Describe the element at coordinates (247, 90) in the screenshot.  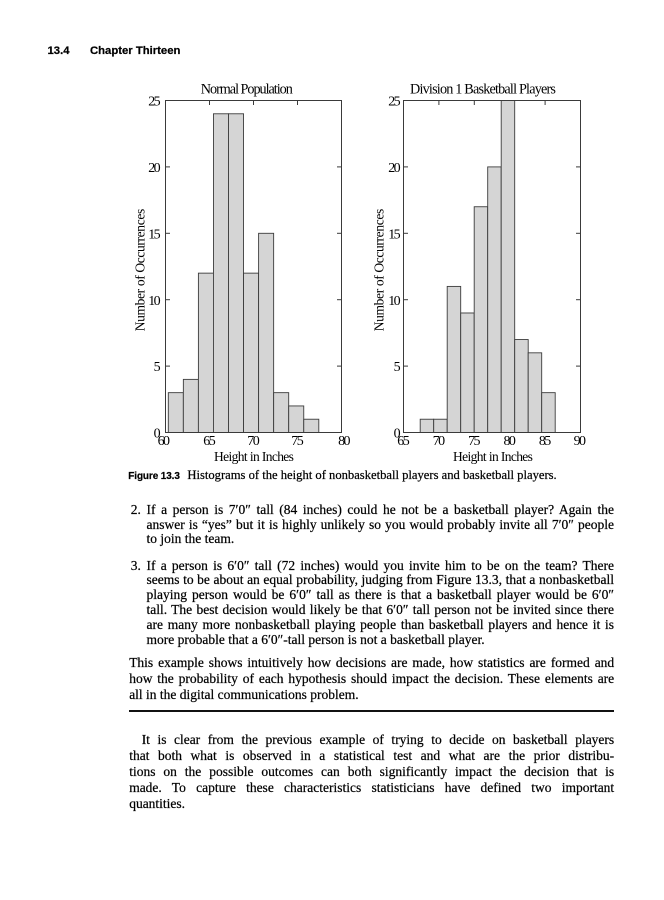
I see `svg-text: Normal Population` at that location.